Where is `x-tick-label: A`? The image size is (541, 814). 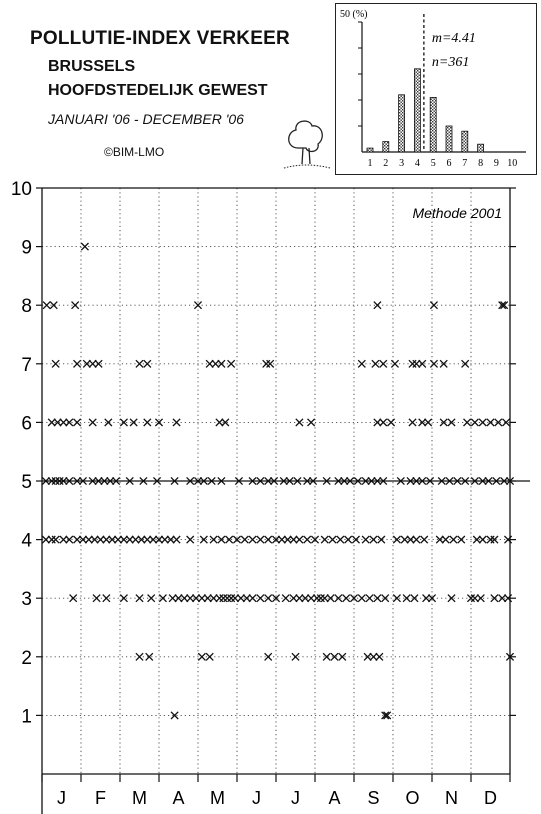
x-tick-label: A is located at coordinates (334, 798).